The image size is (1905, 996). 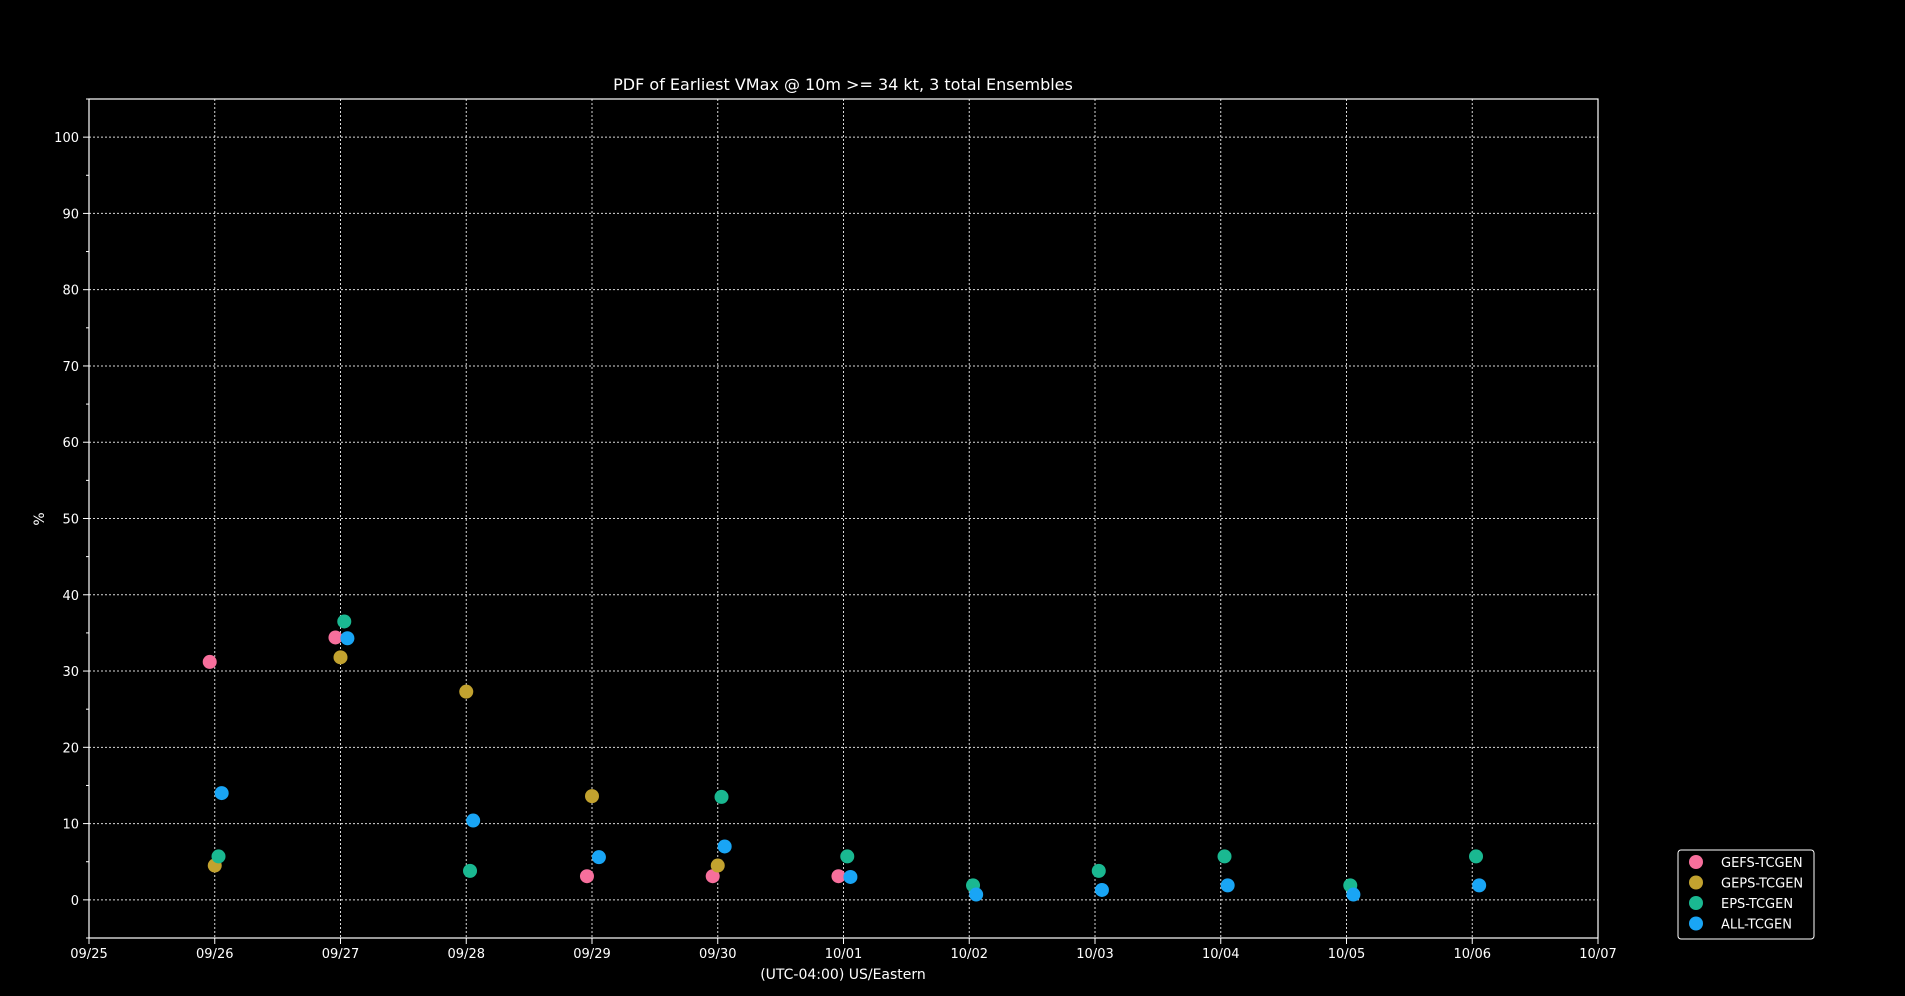 What do you see at coordinates (70, 596) in the screenshot?
I see `y-tick-label: 40` at bounding box center [70, 596].